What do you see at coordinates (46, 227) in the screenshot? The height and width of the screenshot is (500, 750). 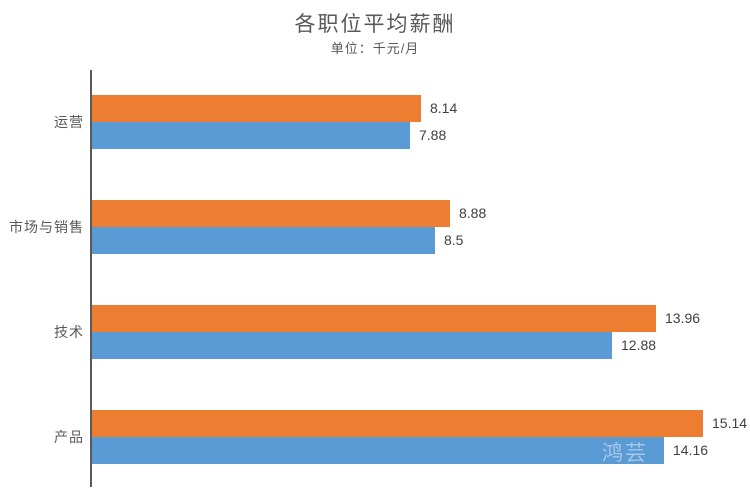 I see `category-label: 市场与销售` at bounding box center [46, 227].